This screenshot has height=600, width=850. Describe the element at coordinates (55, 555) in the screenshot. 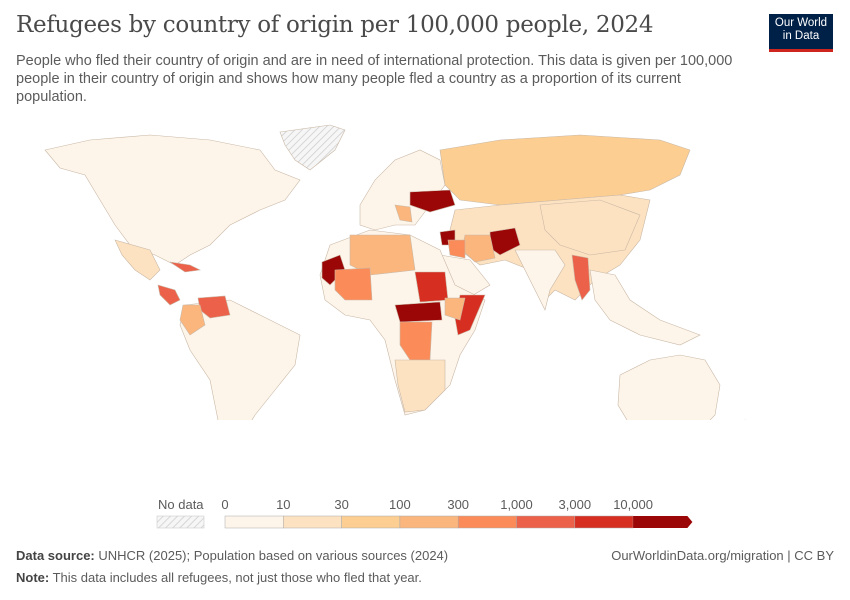

I see `source-label: Data source:` at that location.